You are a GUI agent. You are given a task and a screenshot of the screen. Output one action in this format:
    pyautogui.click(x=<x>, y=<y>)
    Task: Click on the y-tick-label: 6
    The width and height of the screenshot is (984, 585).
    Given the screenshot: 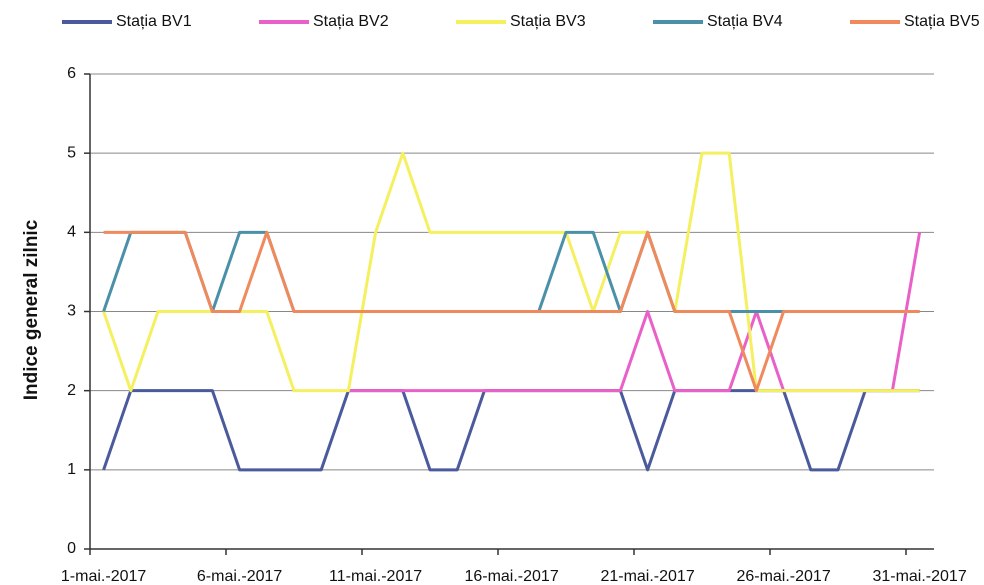 What is the action you would take?
    pyautogui.click(x=71, y=73)
    